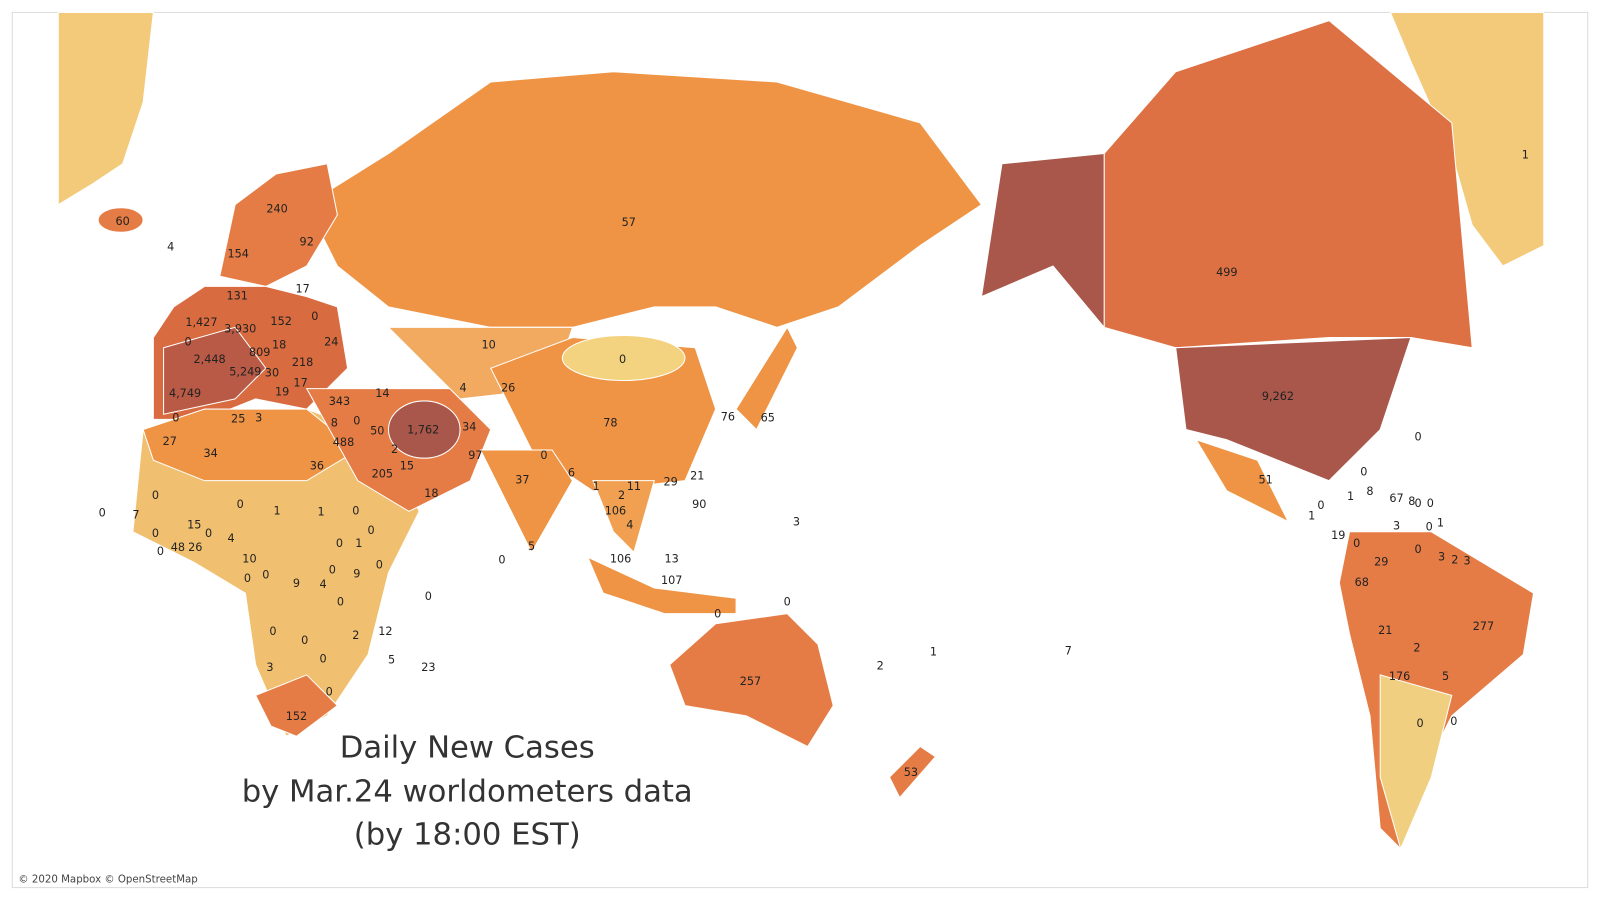 The height and width of the screenshot is (900, 1600). Describe the element at coordinates (391, 660) in the screenshot. I see `region-label: 5` at that location.